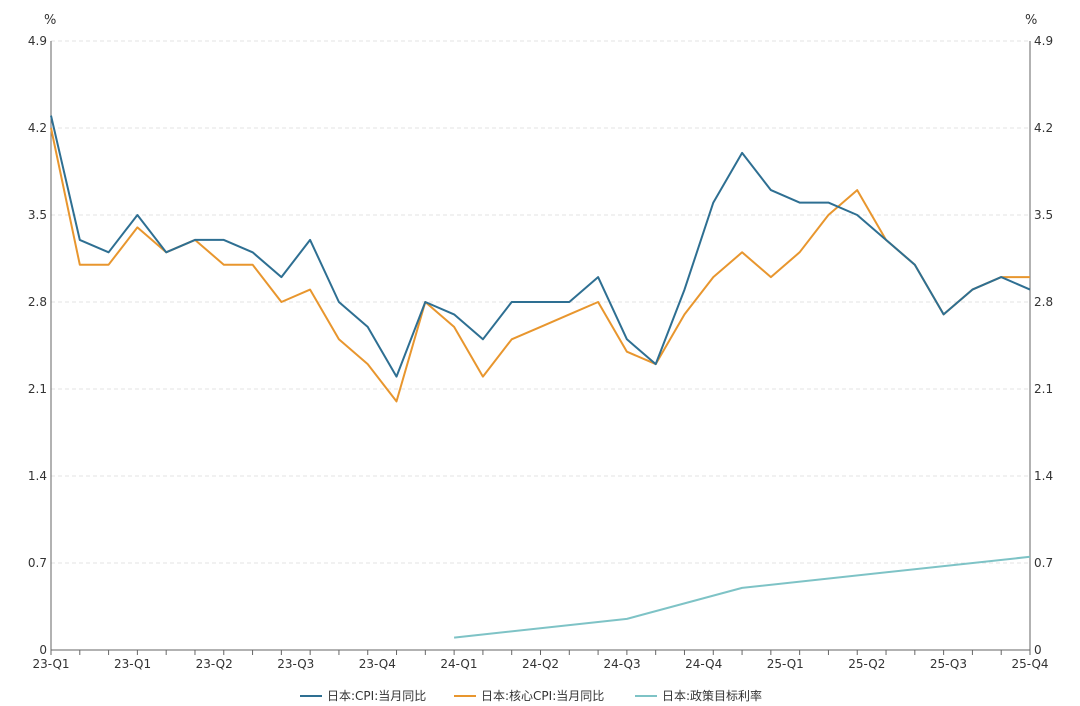 This screenshot has height=706, width=1080. Describe the element at coordinates (622, 664) in the screenshot. I see `x-tick-label: 24-Q3` at that location.